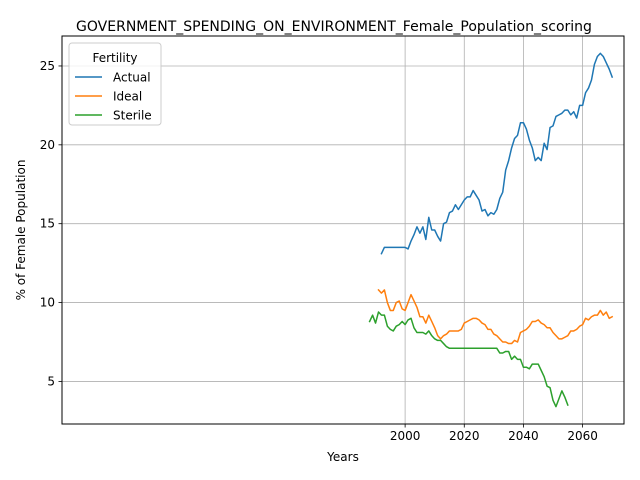  I want to click on legend: Fertility Actual Ideal Sterile, so click(115, 84).